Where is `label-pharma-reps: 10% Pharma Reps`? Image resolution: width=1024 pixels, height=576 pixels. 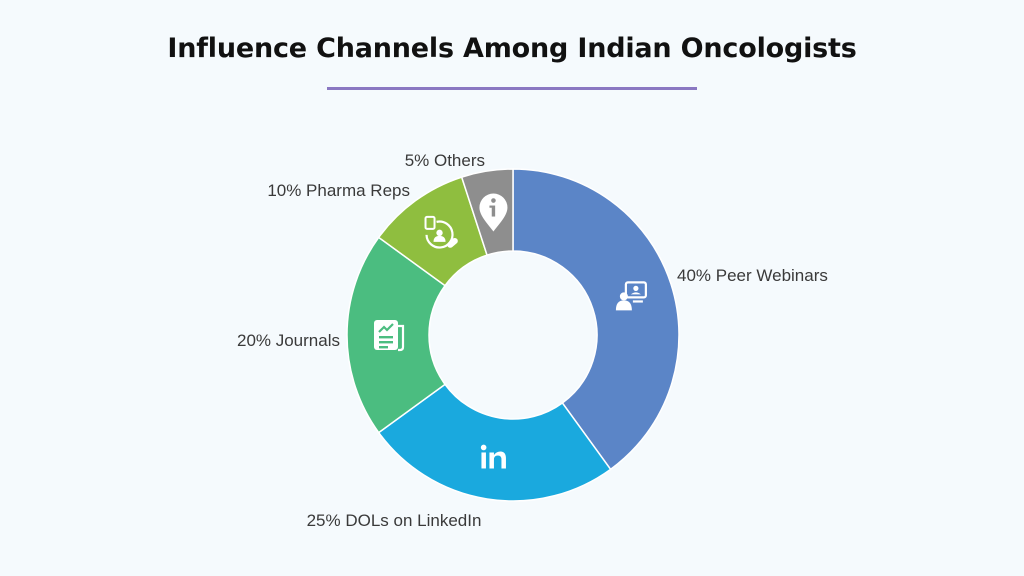
label-pharma-reps: 10% Pharma Reps is located at coordinates (338, 190).